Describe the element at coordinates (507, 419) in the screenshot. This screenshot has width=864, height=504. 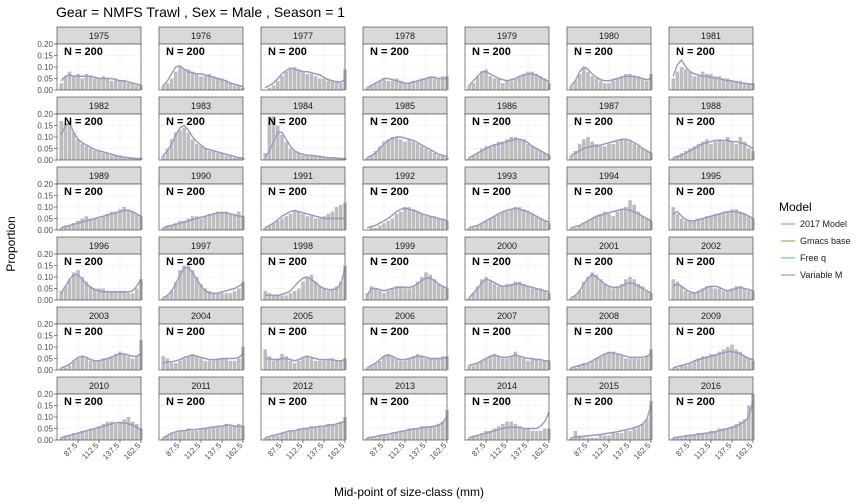
I see `facet-panel: 2014 N = 200 87.5 112.5 137.5 162.5` at that location.